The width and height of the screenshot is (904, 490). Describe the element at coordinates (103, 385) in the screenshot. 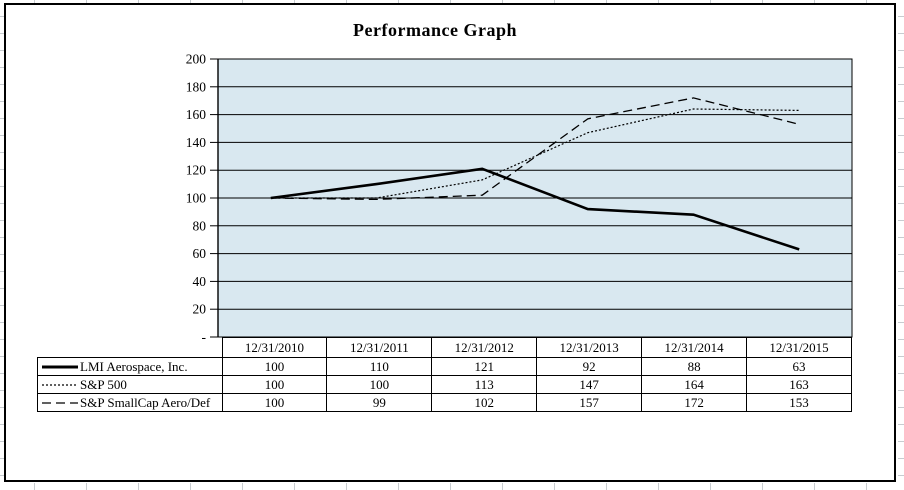

I see `legend-label: S&P 500` at that location.